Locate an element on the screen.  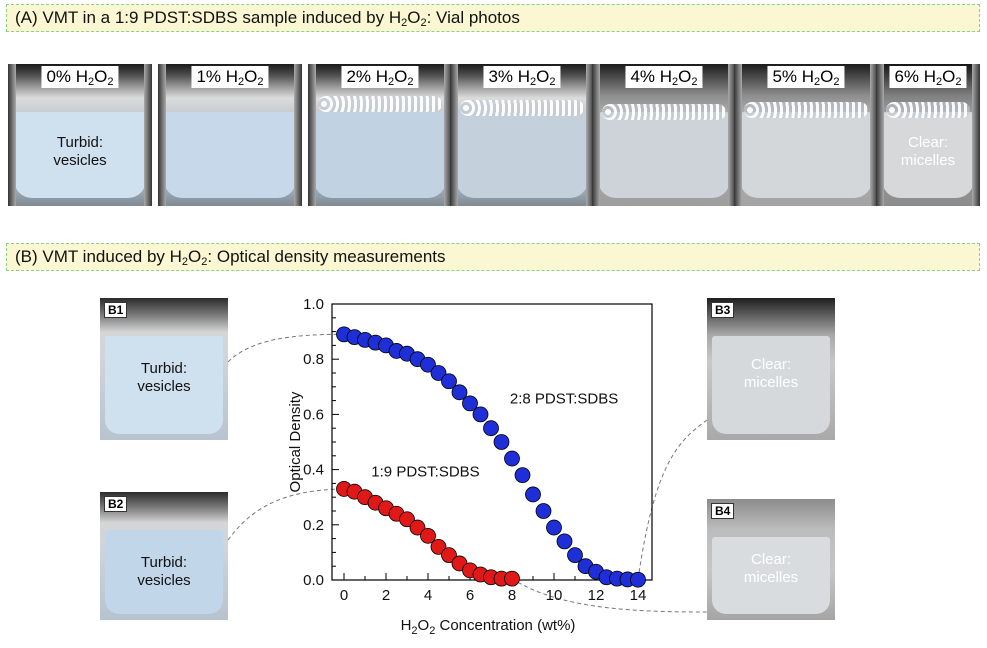
x-axis-label: H2O2 Concentration (wt%) is located at coordinates (488, 627).